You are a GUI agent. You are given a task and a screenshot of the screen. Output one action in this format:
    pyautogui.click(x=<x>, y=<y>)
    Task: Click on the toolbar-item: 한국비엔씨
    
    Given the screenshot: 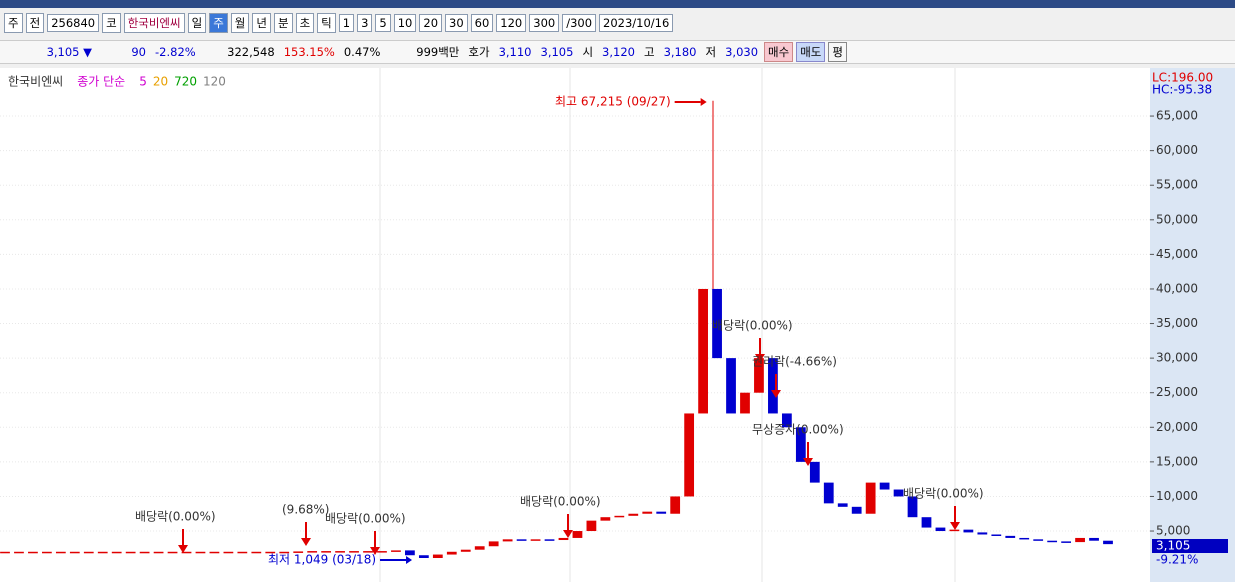 What is the action you would take?
    pyautogui.click(x=154, y=23)
    